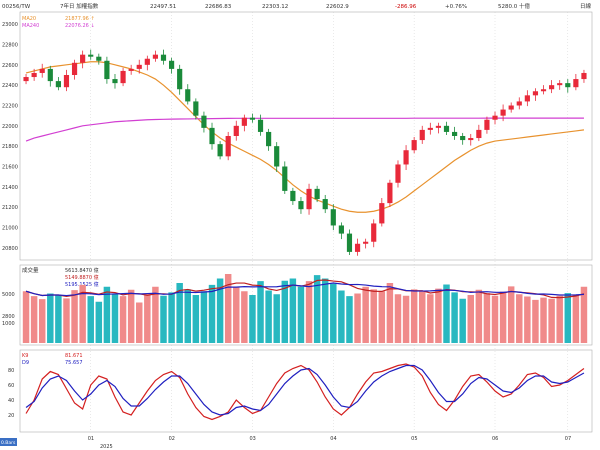  Describe the element at coordinates (10, 147) in the screenshot. I see `price-tick-label: 21800` at that location.